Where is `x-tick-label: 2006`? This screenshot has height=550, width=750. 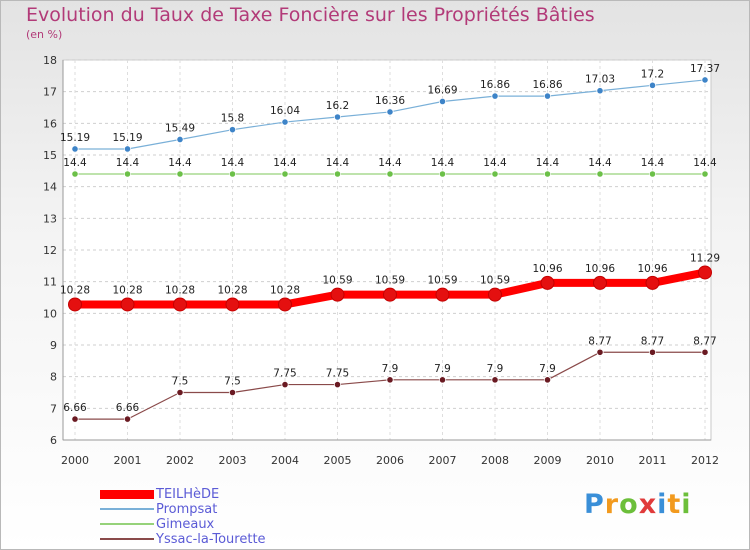 x-tick-label: 2006 is located at coordinates (390, 460).